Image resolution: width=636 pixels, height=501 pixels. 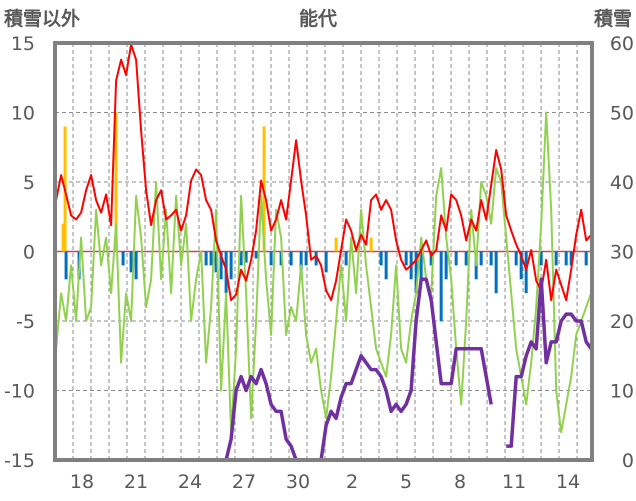 I want to click on x-tick-label: 2, so click(x=352, y=482).